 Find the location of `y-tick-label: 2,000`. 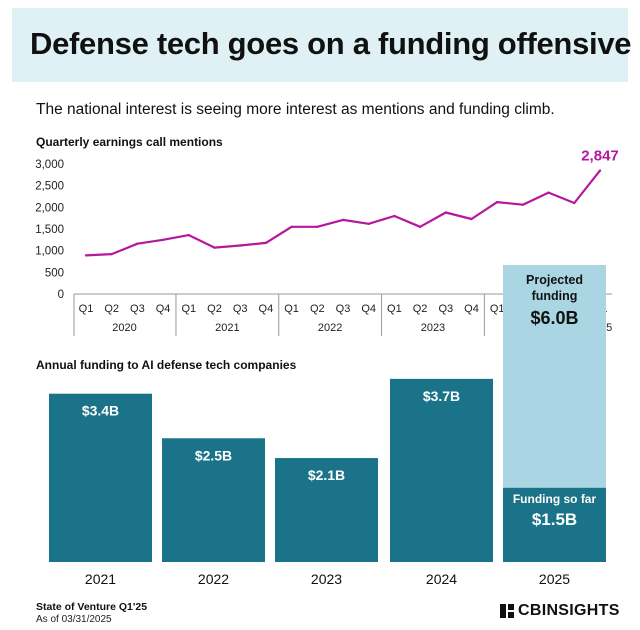

y-tick-label: 2,000 is located at coordinates (49, 208).